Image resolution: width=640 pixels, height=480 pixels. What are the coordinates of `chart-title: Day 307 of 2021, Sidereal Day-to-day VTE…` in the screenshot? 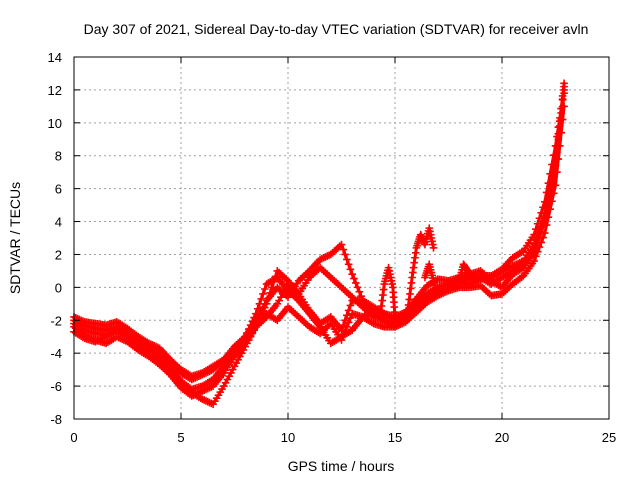 It's located at (336, 29).